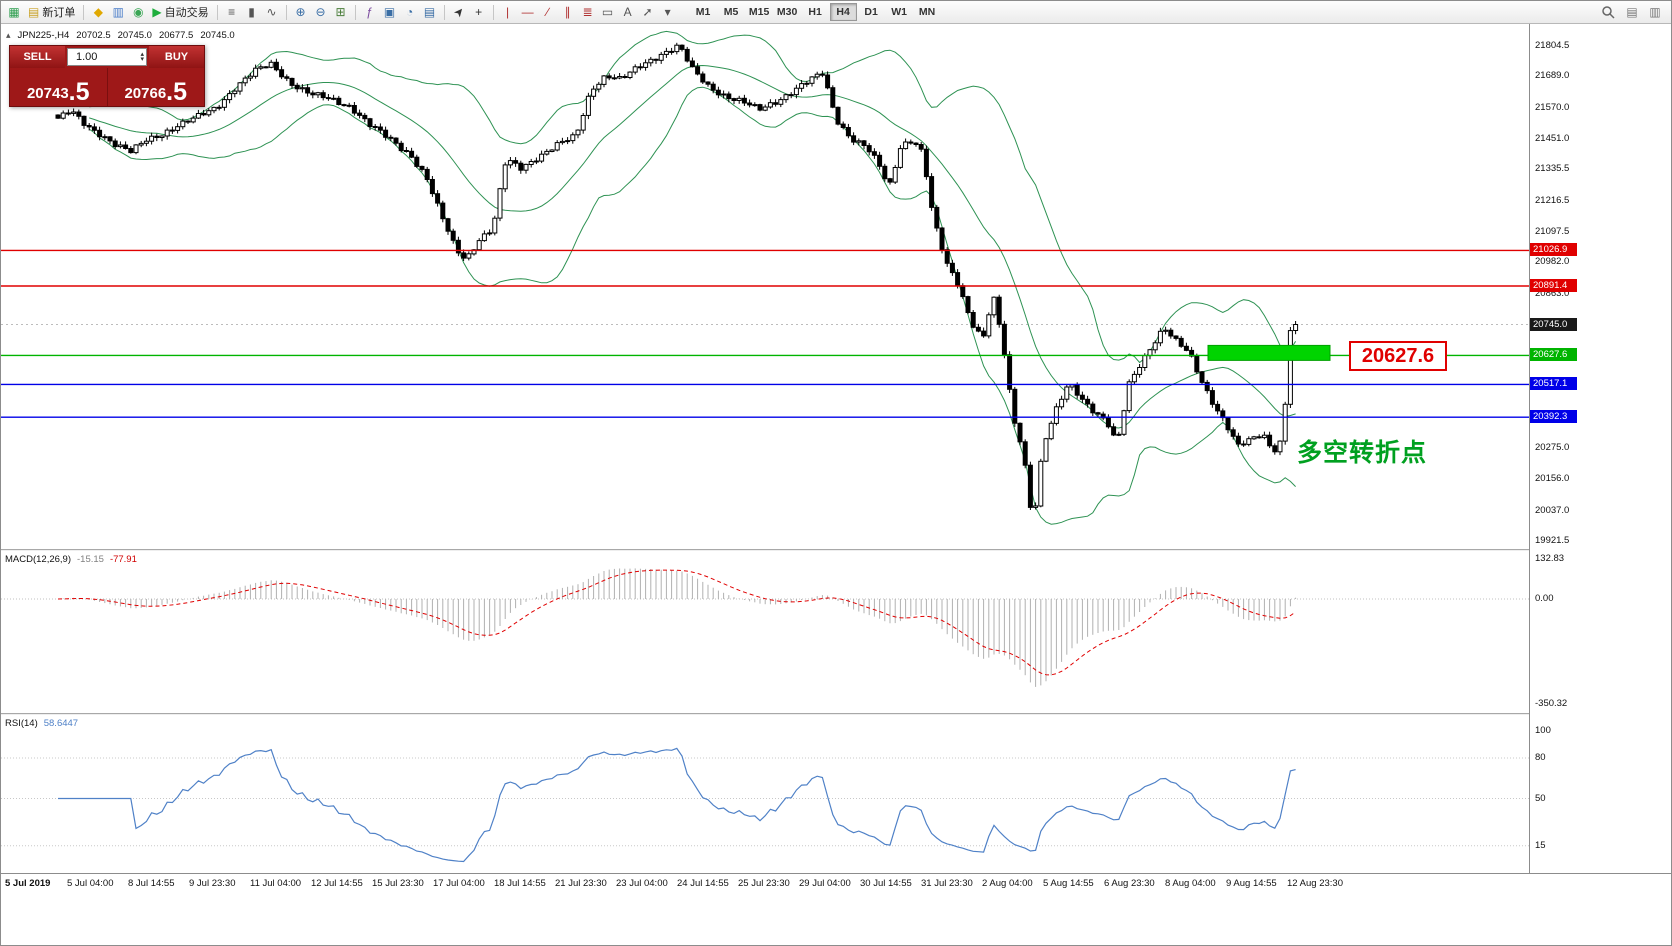  Describe the element at coordinates (581, 883) in the screenshot. I see `time-axis-label: 21 Jul 23:30` at that location.